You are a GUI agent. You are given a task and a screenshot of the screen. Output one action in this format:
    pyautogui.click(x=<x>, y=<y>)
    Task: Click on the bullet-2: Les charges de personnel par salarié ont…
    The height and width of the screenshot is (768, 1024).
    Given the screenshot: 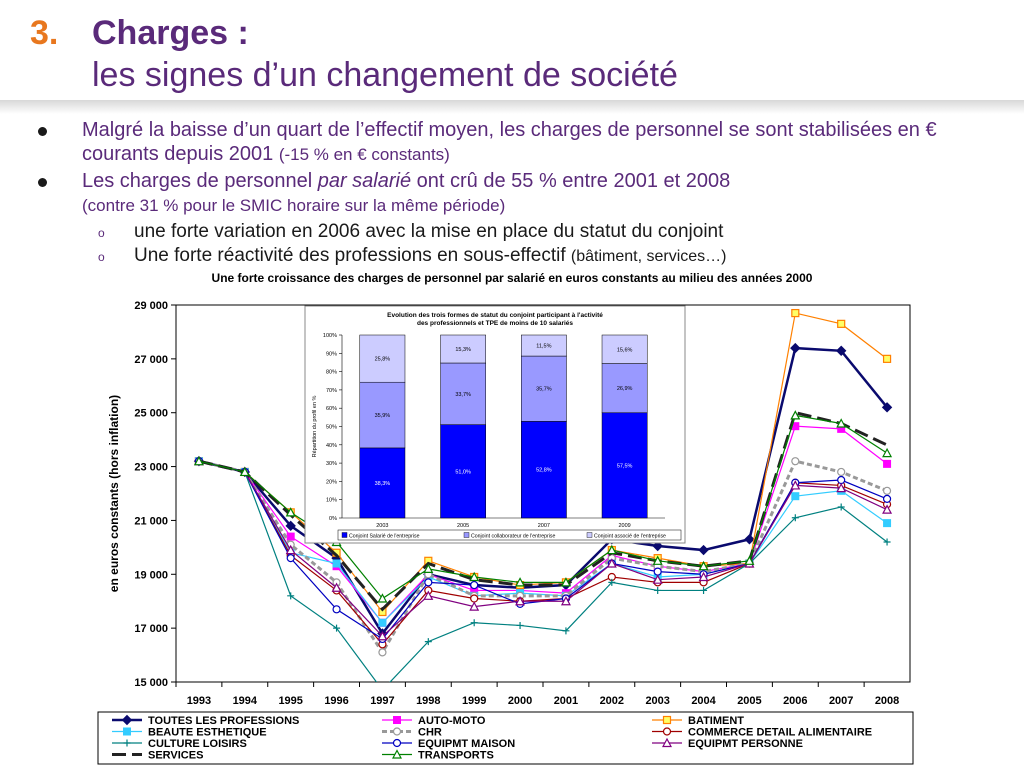 What is the action you would take?
    pyautogui.click(x=520, y=193)
    